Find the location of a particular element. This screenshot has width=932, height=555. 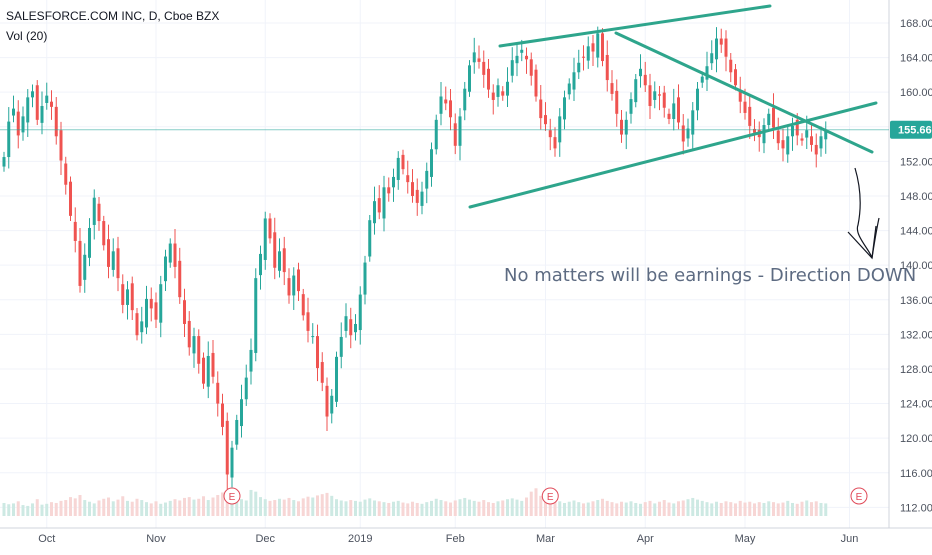

time-tick-label: Feb is located at coordinates (455, 539).